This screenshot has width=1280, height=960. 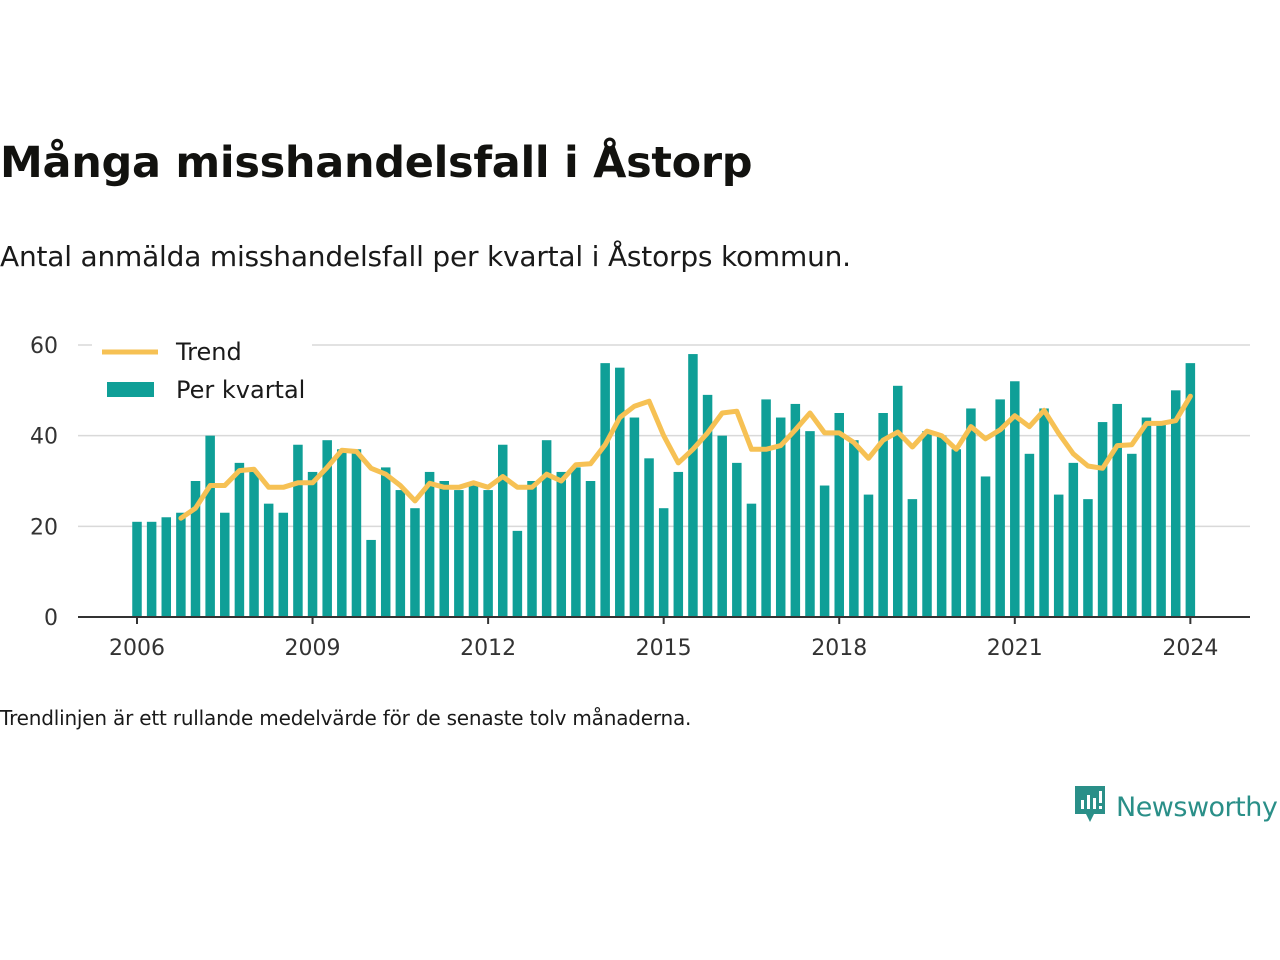 I want to click on legend-label-trend: Trend, so click(x=208, y=352).